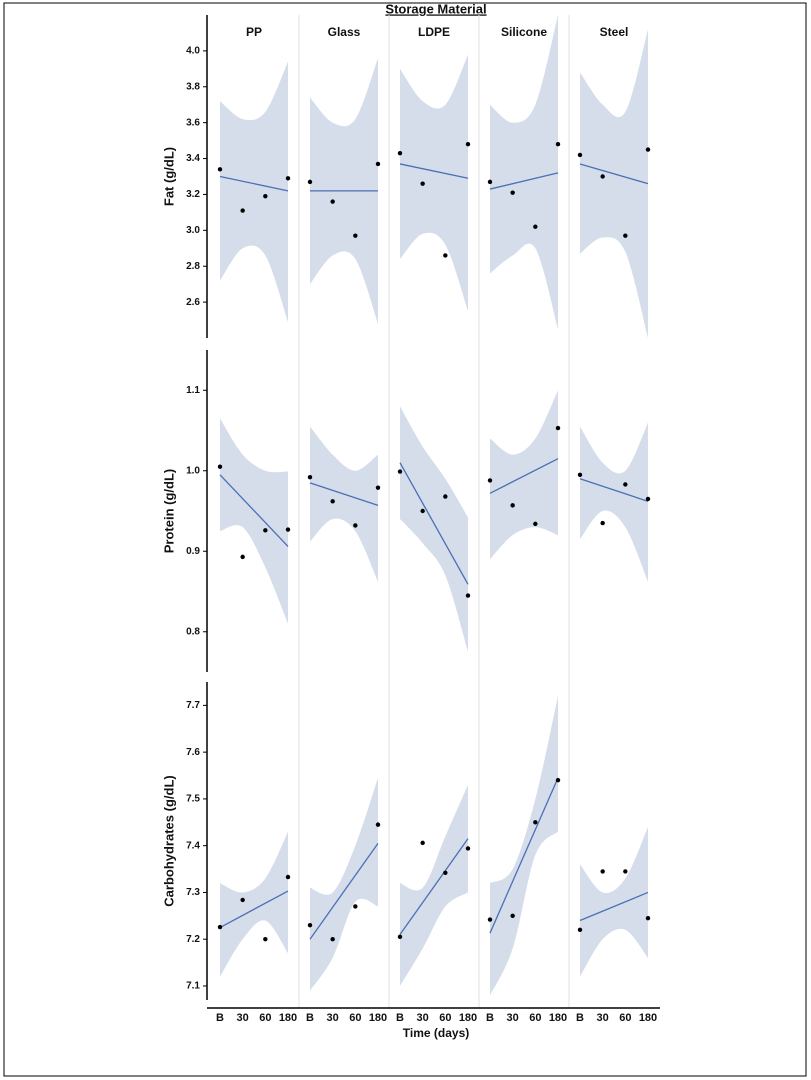 The height and width of the screenshot is (1080, 811). Describe the element at coordinates (193, 752) in the screenshot. I see `y-tick-label: 7.6` at that location.